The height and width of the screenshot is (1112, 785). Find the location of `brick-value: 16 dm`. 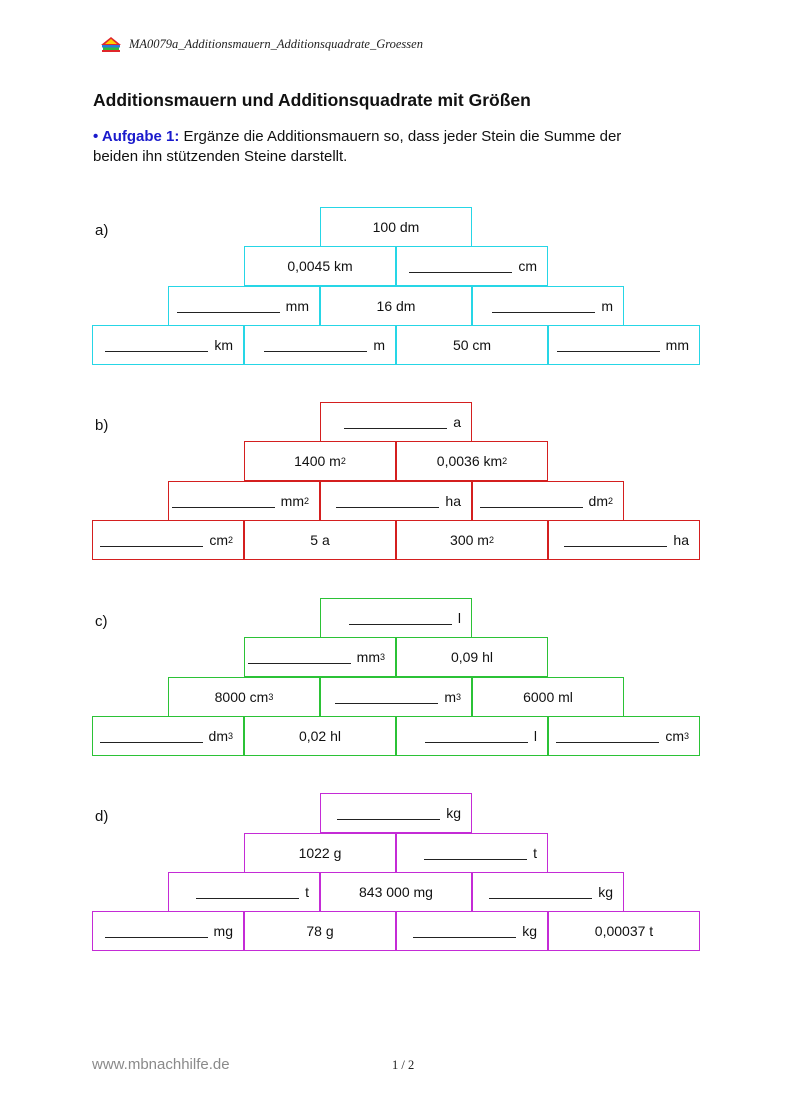

brick-value: 16 dm is located at coordinates (396, 306).